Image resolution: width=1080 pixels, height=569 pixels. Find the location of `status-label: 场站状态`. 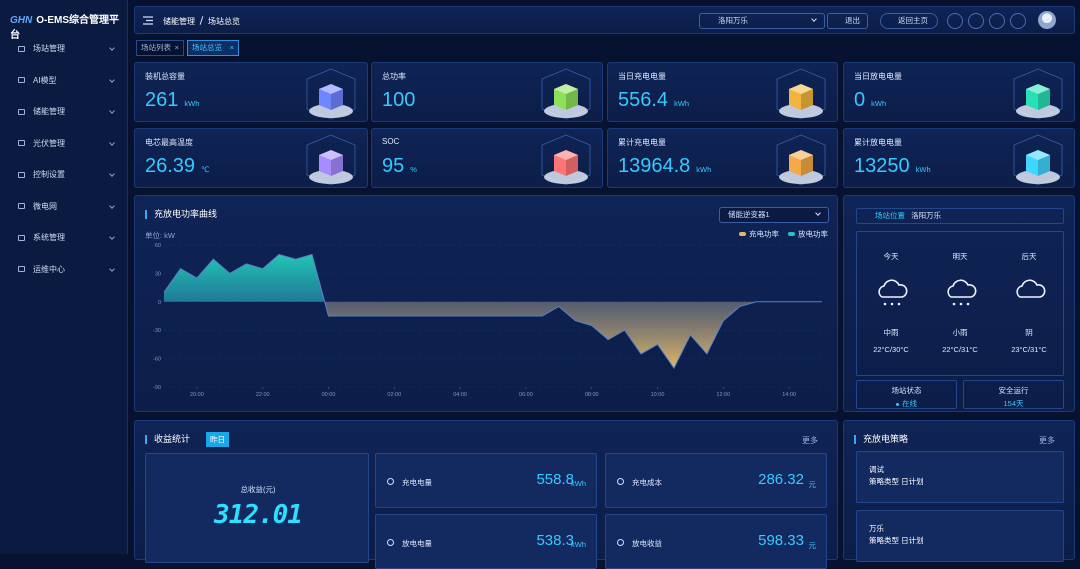

status-label: 场站状态 is located at coordinates (906, 390).